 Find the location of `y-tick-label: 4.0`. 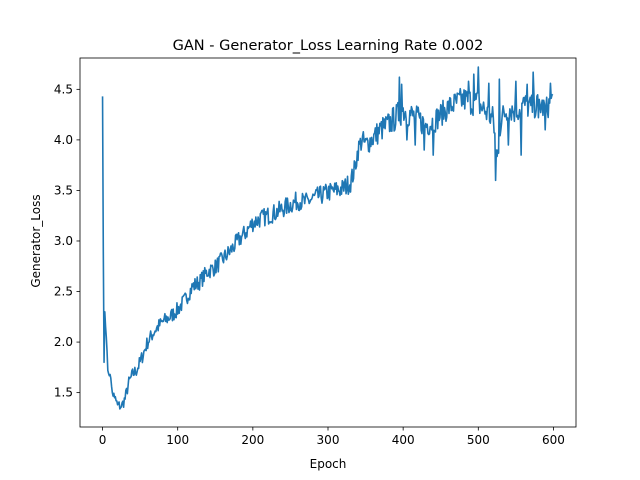

y-tick-label: 4.0 is located at coordinates (63, 140).